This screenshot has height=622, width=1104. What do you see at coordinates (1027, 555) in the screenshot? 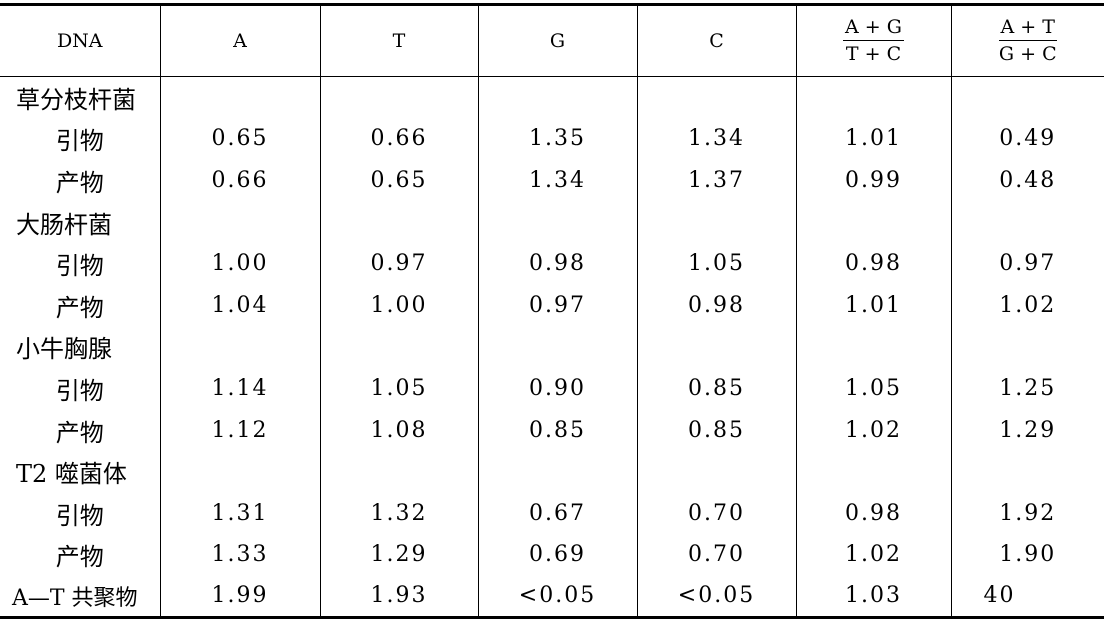
I see `cell-at-gc: 1.90` at bounding box center [1027, 555].